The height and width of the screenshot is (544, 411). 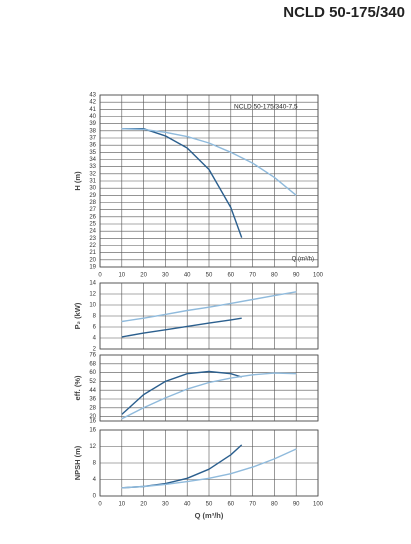 I want to click on y-tick-label: 21, so click(x=92, y=253).